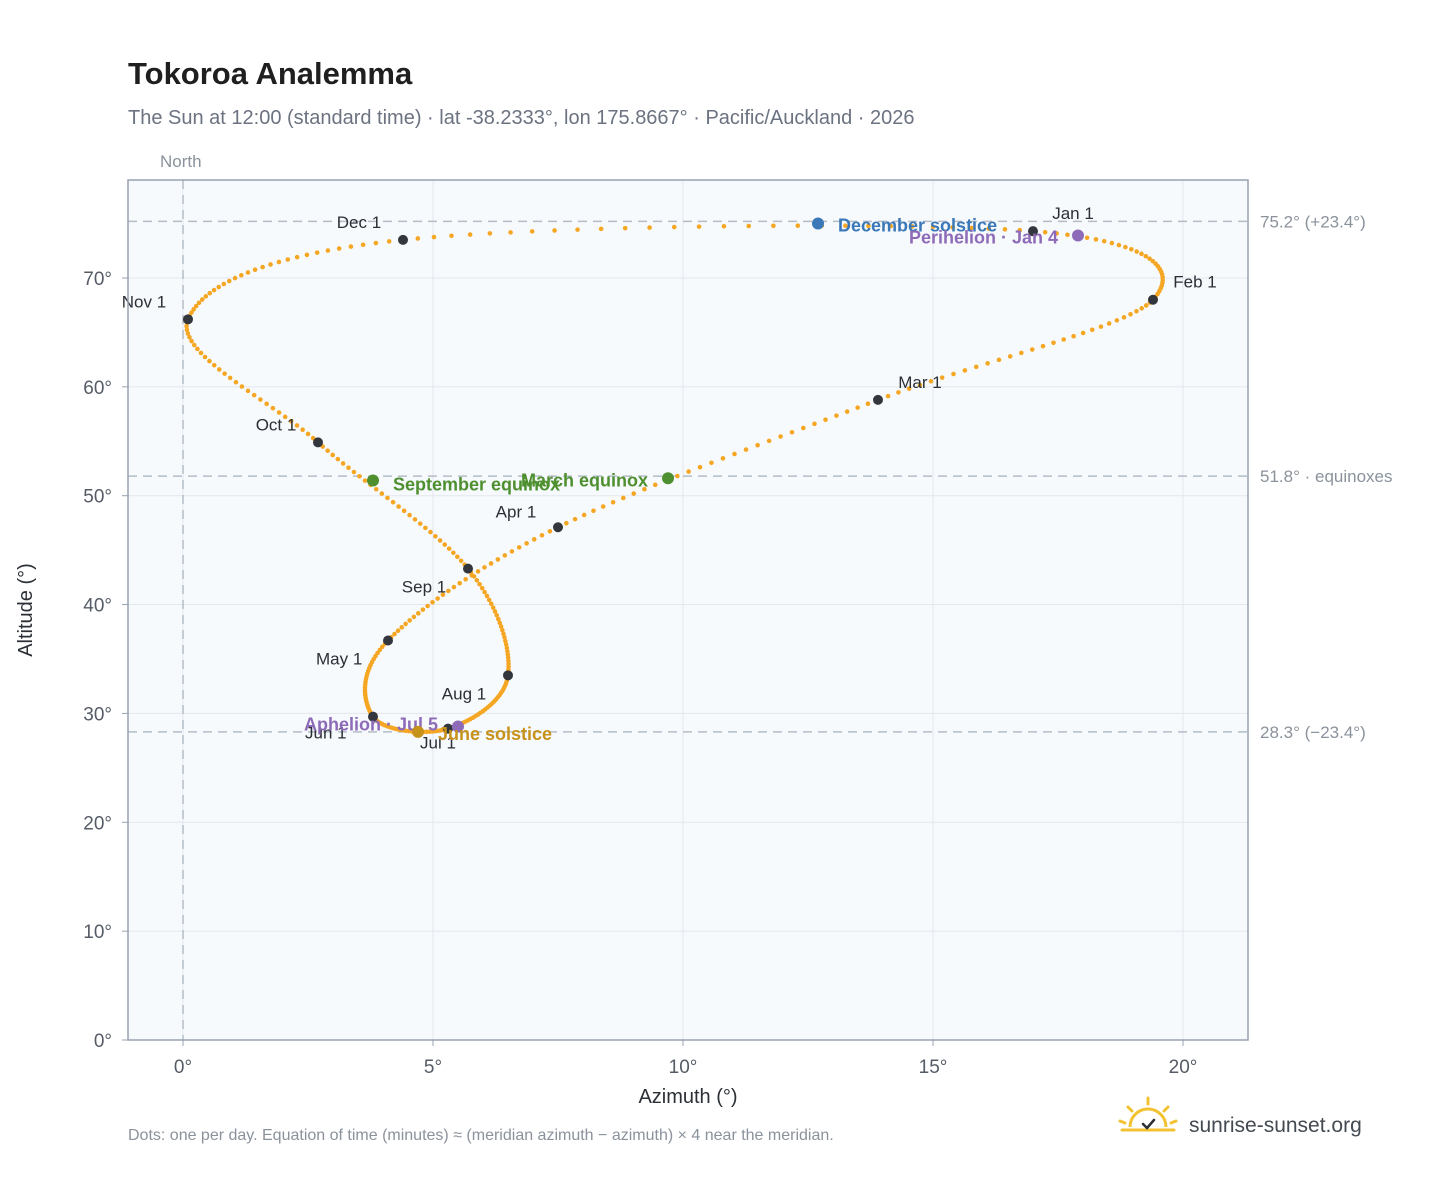  I want to click on reference-line-label: 75.2° (+23.4°), so click(1313, 221).